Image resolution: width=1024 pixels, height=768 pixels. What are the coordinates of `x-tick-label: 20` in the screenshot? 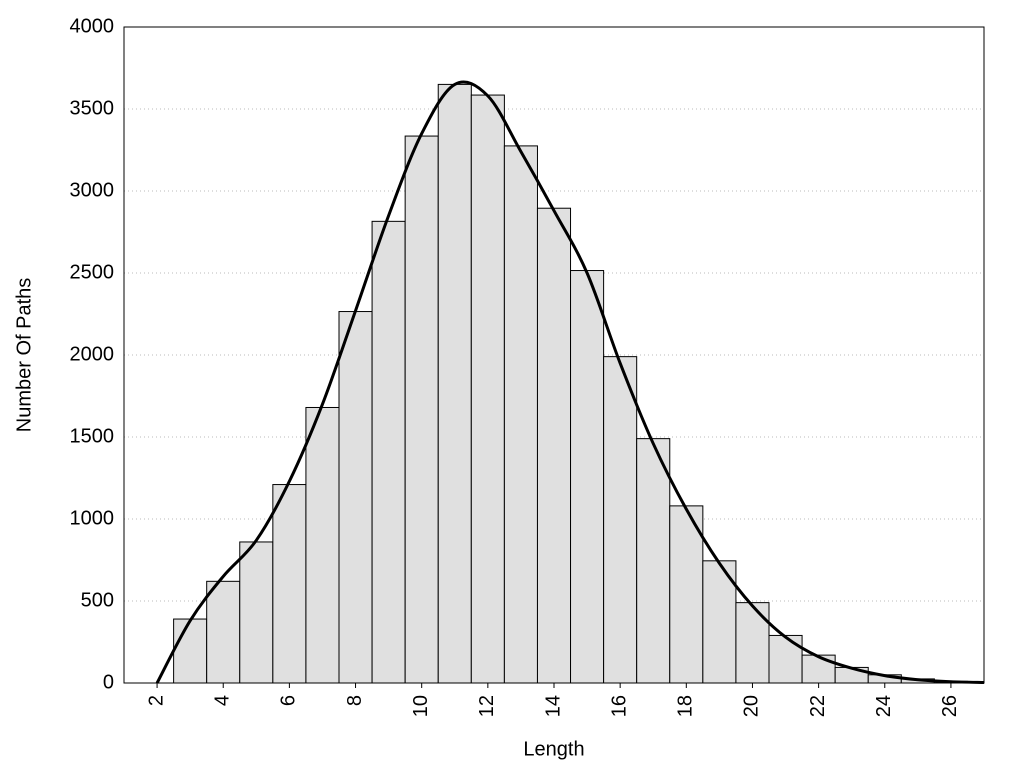 It's located at (752, 706).